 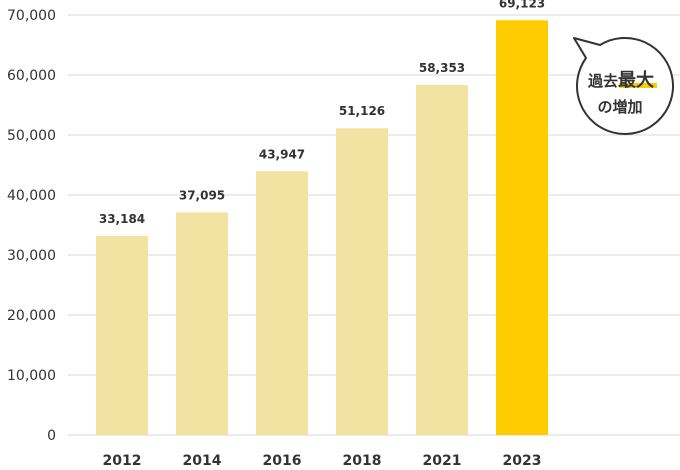 I want to click on bar-2014, so click(x=202, y=323).